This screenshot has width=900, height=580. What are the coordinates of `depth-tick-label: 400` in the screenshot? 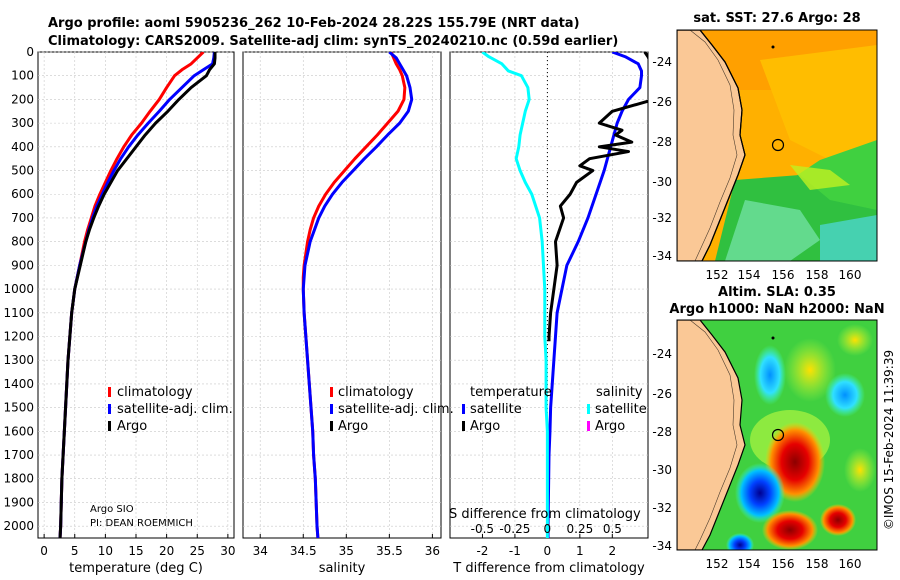 It's located at (22, 147).